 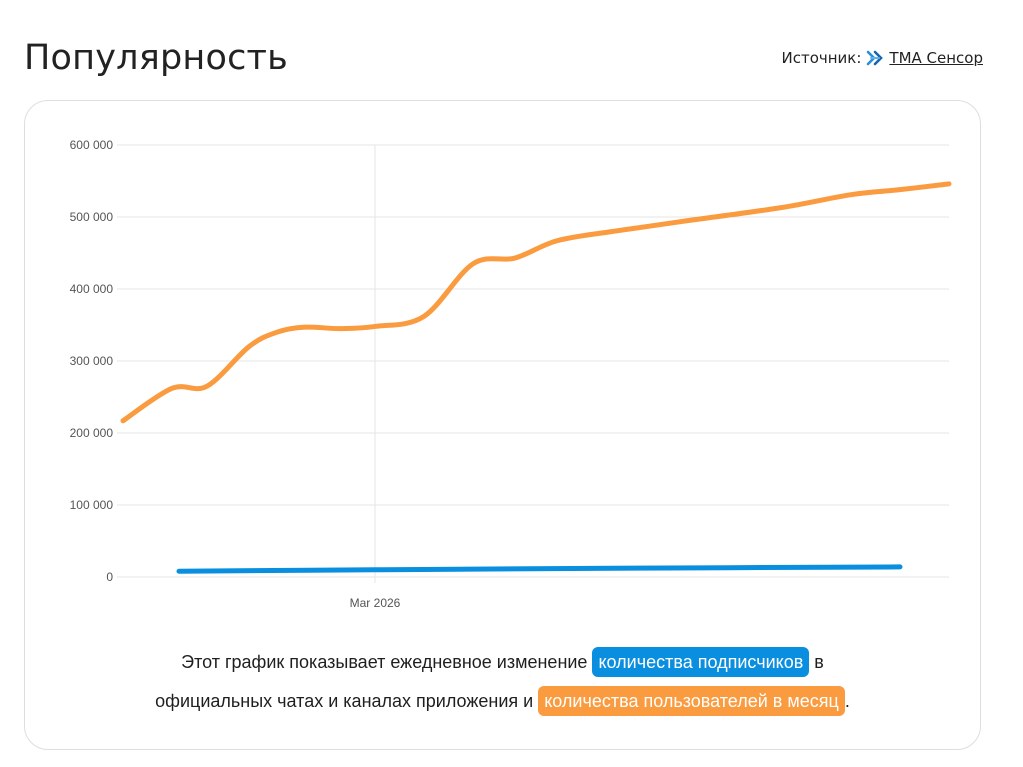 I want to click on subscribers-chip: количества подписчиков, so click(x=701, y=662).